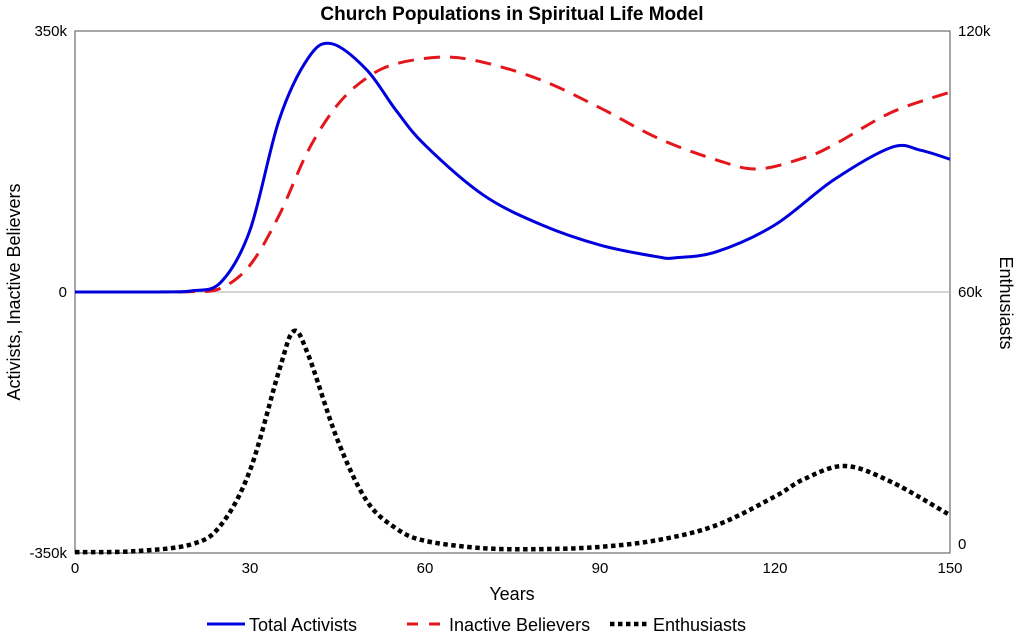 The width and height of the screenshot is (1024, 640). What do you see at coordinates (974, 31) in the screenshot?
I see `y-right-tick-label: 120k` at bounding box center [974, 31].